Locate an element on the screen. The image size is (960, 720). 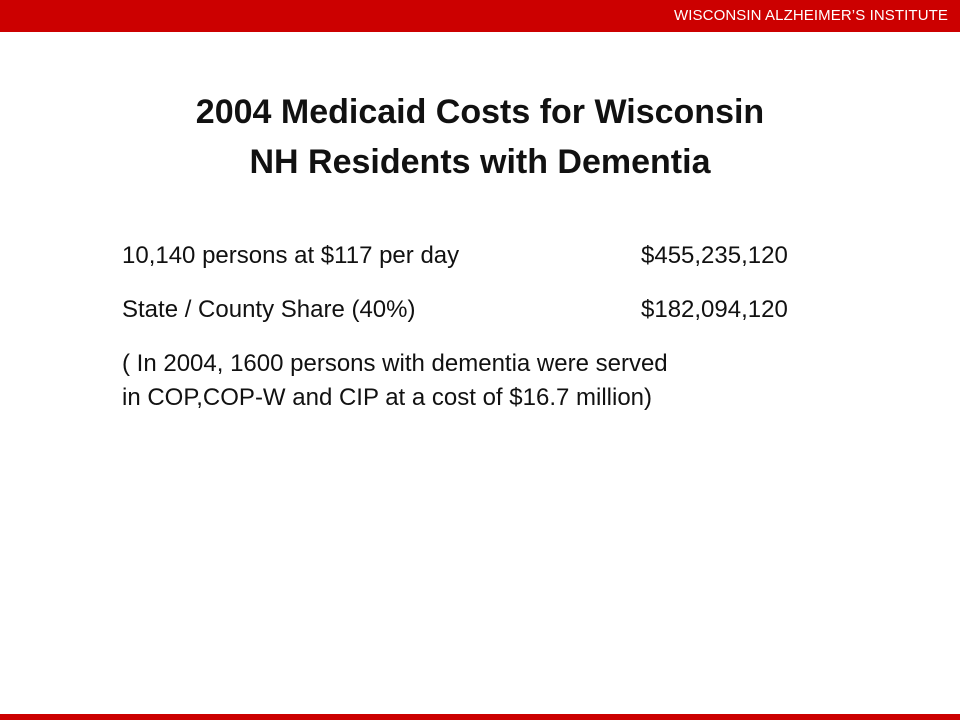
cost-label-state-county-share: State / County Share (40%) is located at coordinates (269, 309).